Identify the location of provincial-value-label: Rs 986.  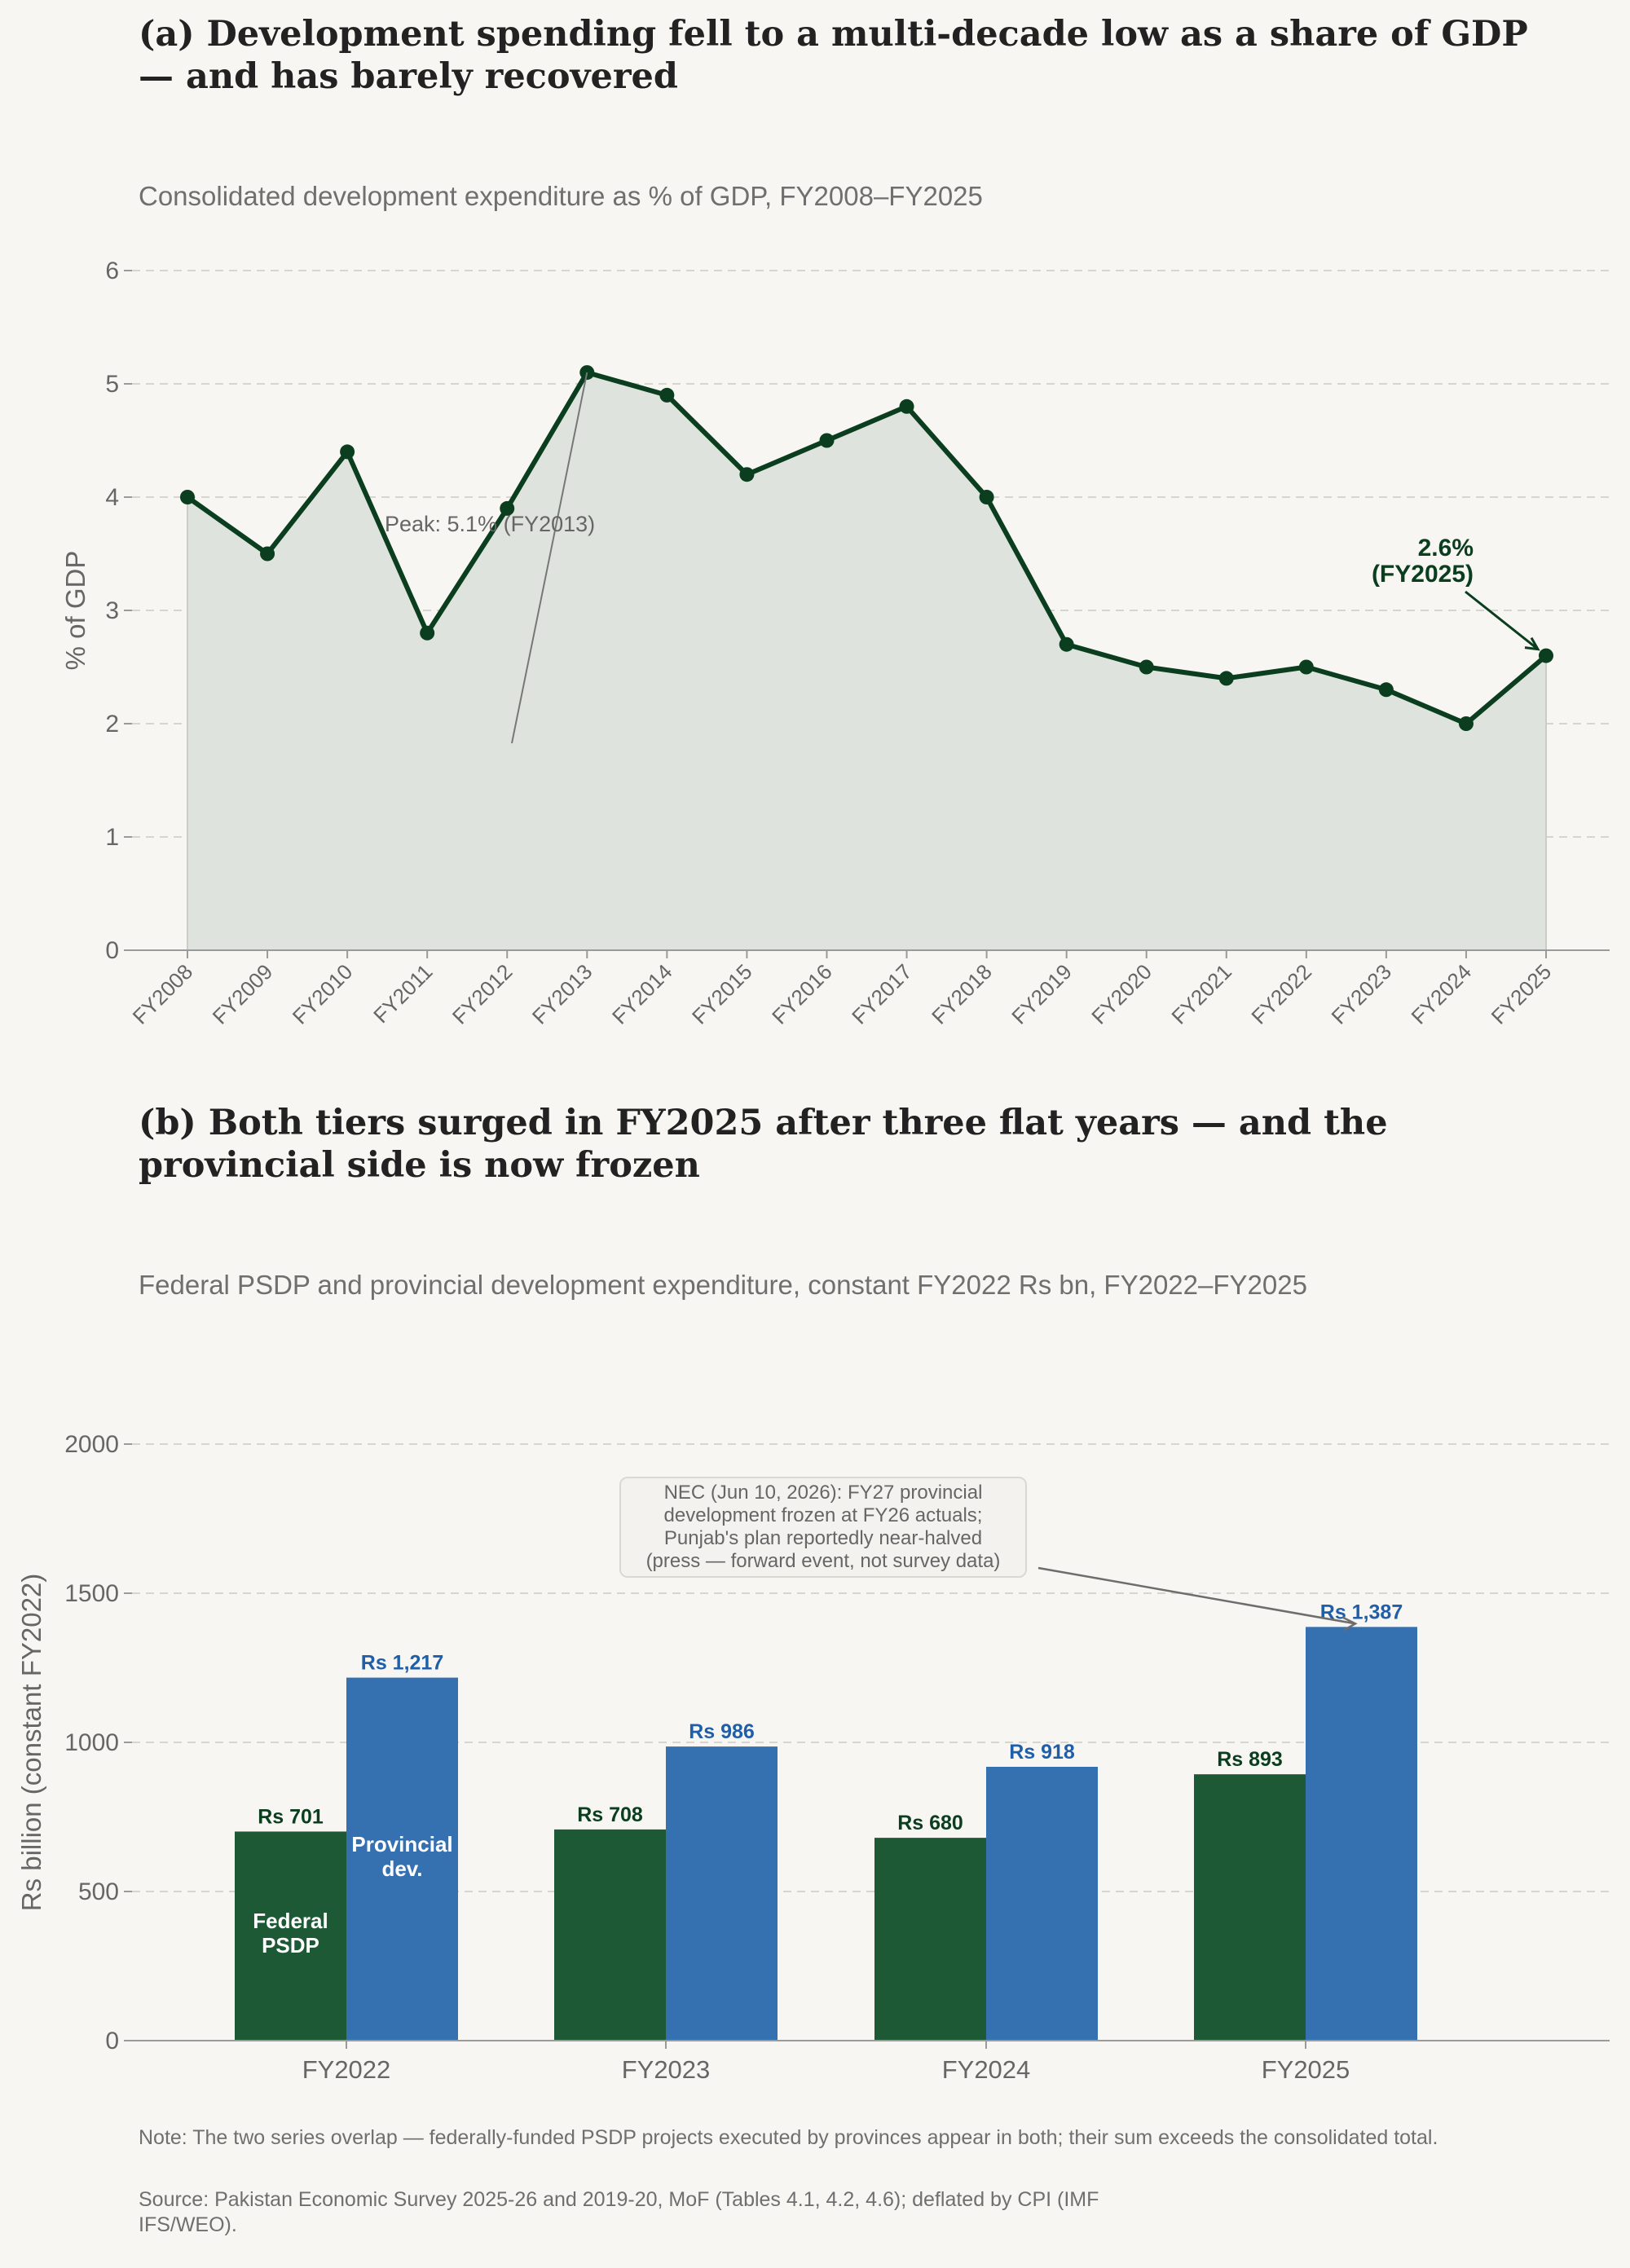
(722, 1731).